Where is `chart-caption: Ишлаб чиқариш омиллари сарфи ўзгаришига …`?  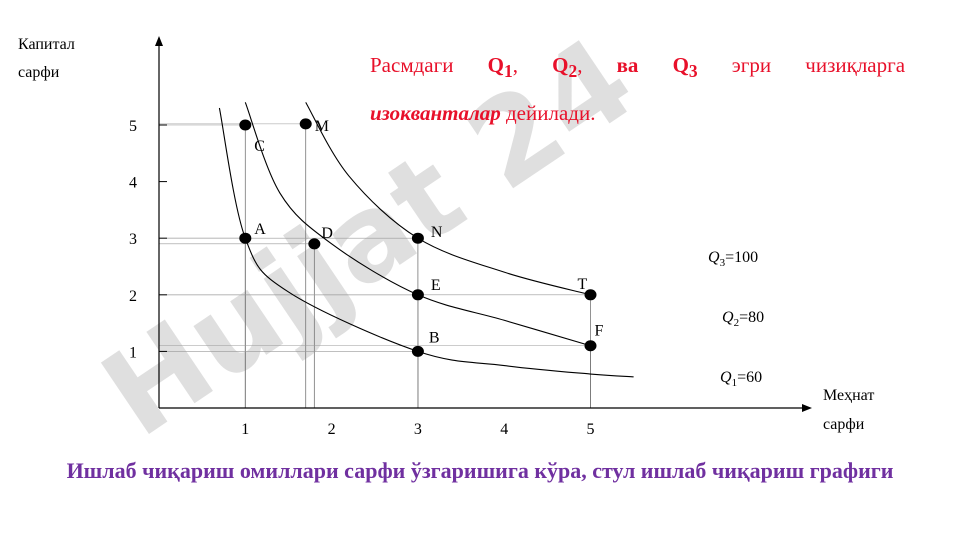
chart-caption: Ишлаб чиқариш омиллари сарфи ўзгаришига … is located at coordinates (480, 470).